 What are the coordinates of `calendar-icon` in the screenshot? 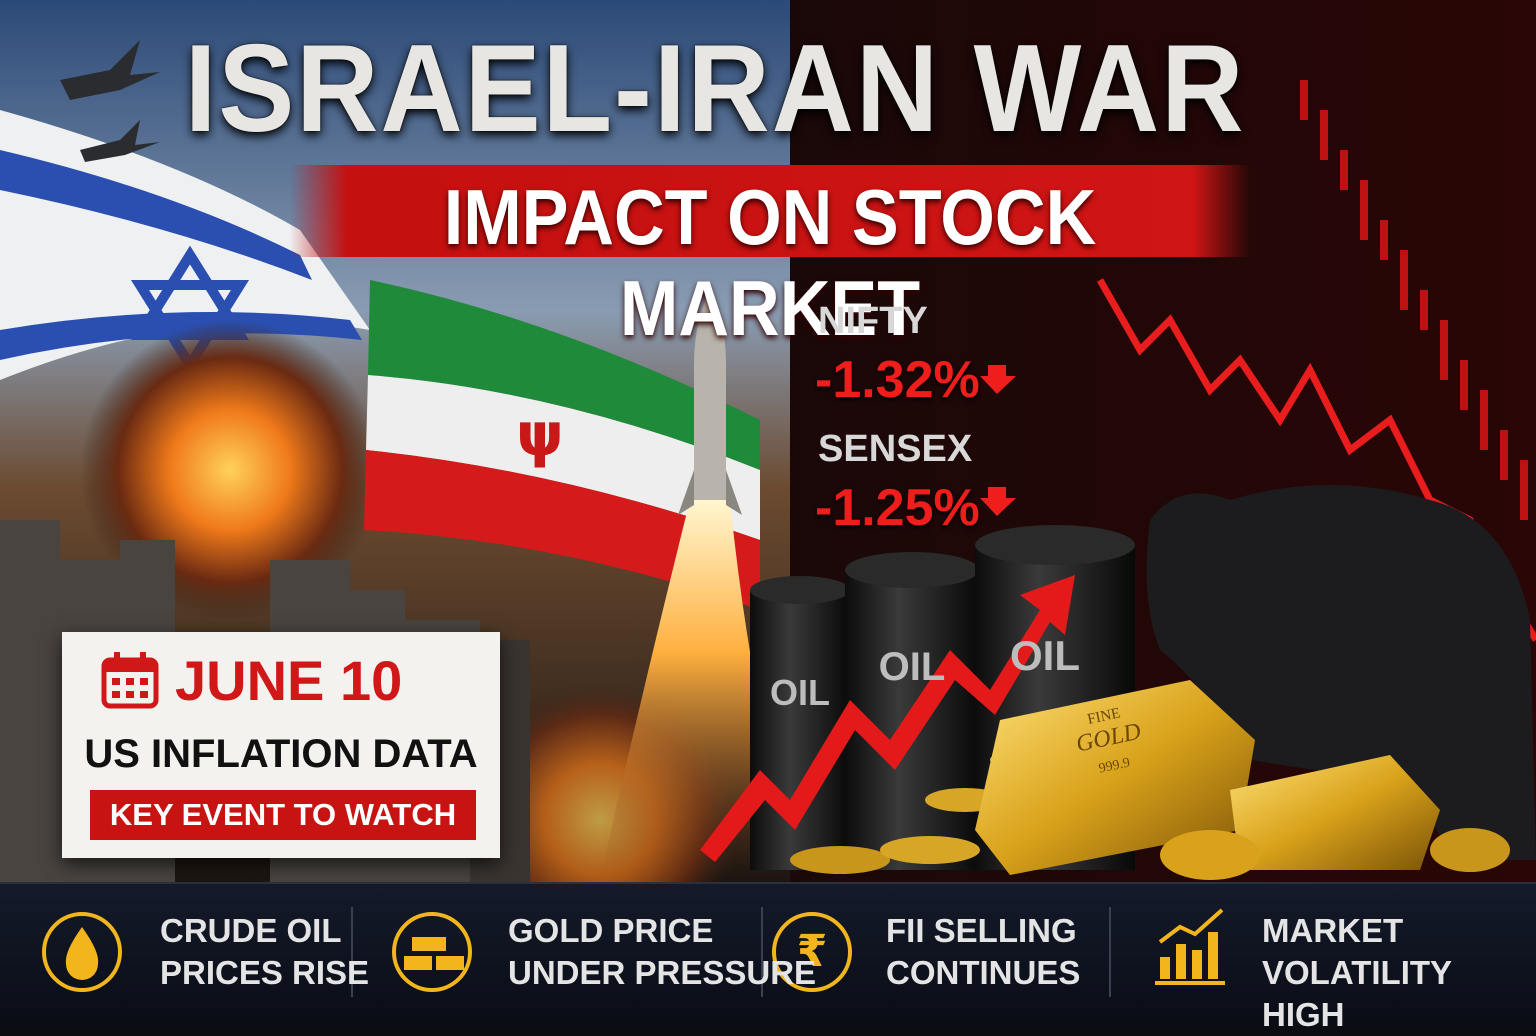 It's located at (130, 680).